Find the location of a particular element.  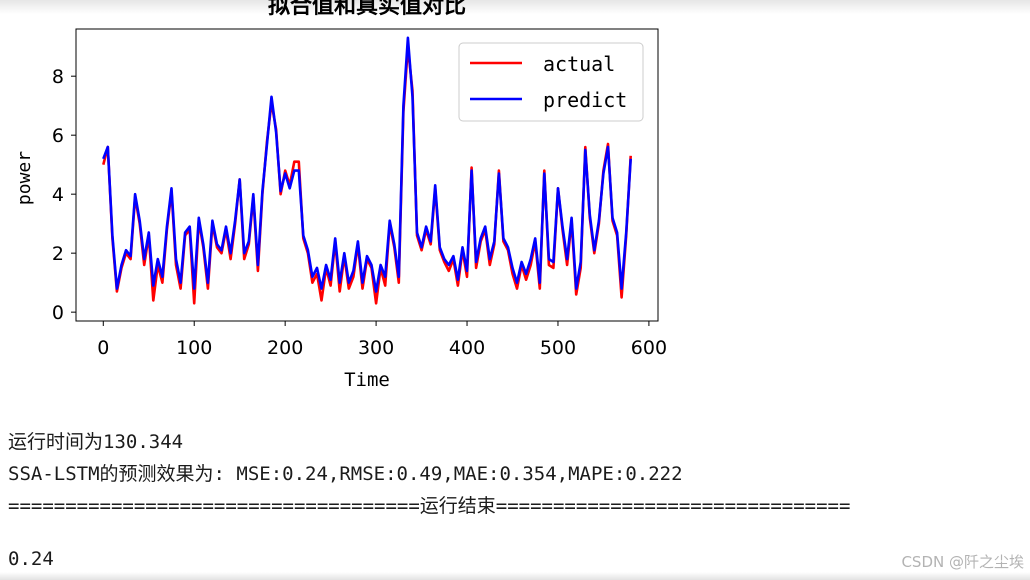

y-tick-label: 2 is located at coordinates (58, 254).